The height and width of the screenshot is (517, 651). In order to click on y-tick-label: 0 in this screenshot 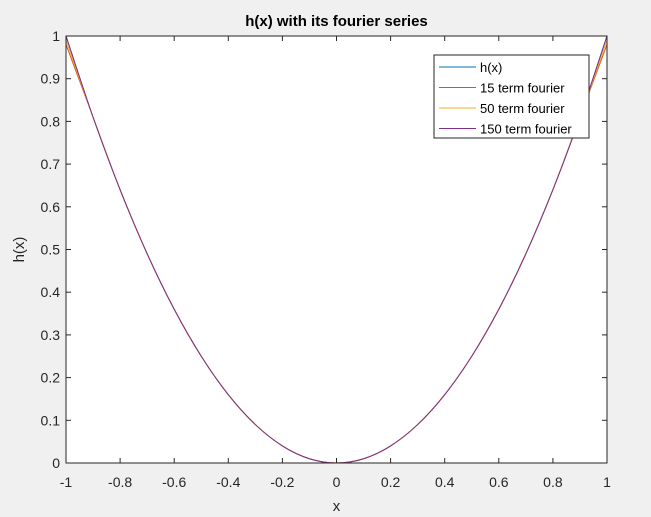, I will do `click(56, 463)`.